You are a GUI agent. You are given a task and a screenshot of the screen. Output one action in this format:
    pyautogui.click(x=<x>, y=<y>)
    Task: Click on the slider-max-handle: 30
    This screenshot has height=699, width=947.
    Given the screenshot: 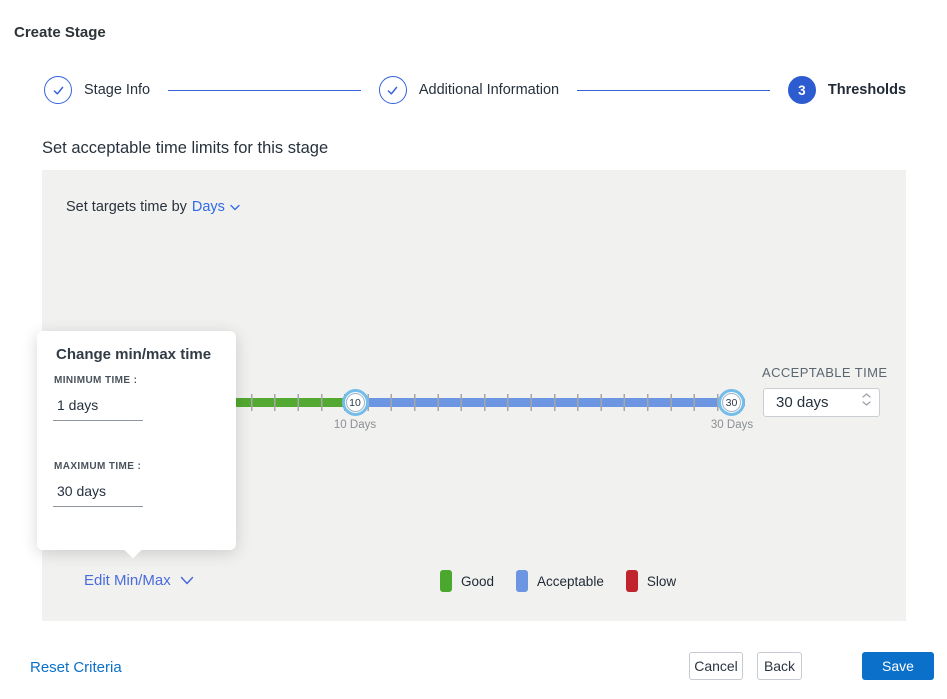 What is the action you would take?
    pyautogui.click(x=731, y=402)
    